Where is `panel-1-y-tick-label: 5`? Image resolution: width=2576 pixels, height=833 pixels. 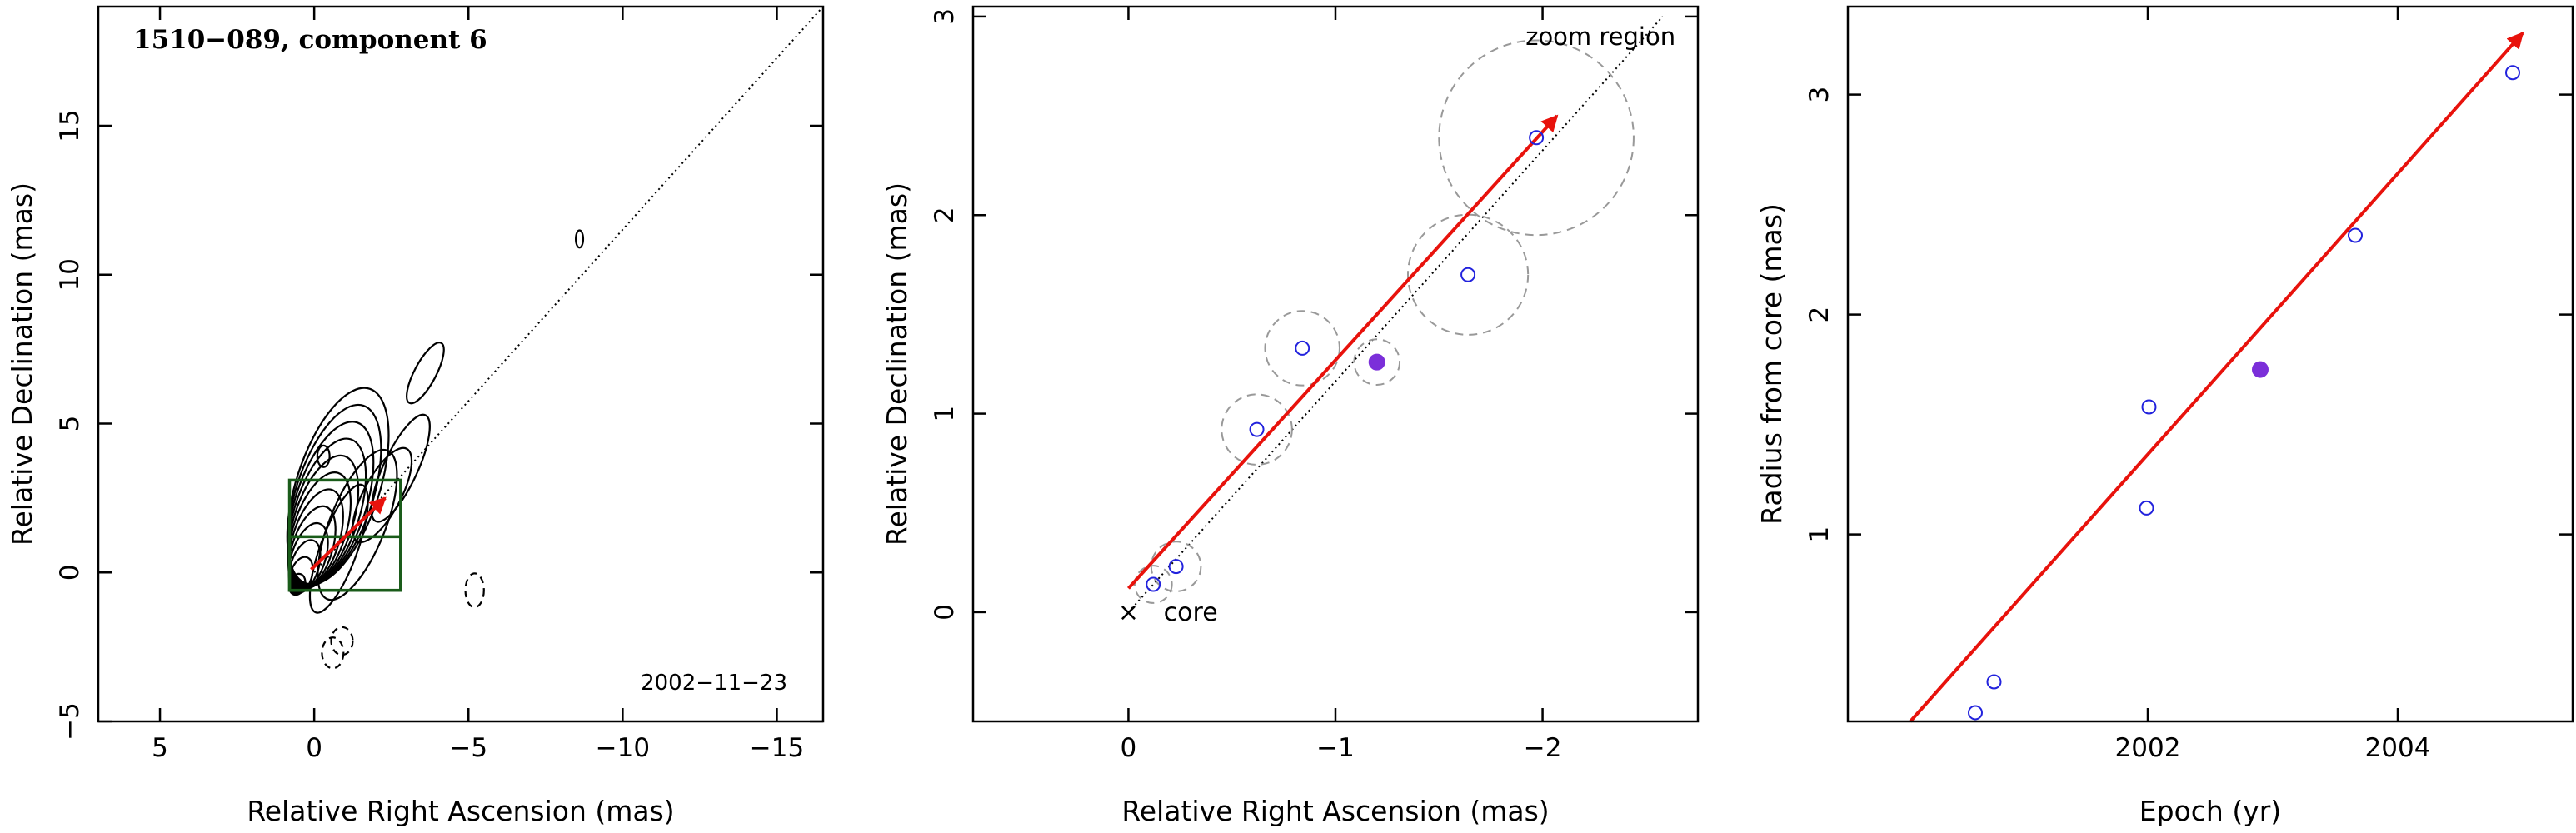 panel-1-y-tick-label: 5 is located at coordinates (70, 424).